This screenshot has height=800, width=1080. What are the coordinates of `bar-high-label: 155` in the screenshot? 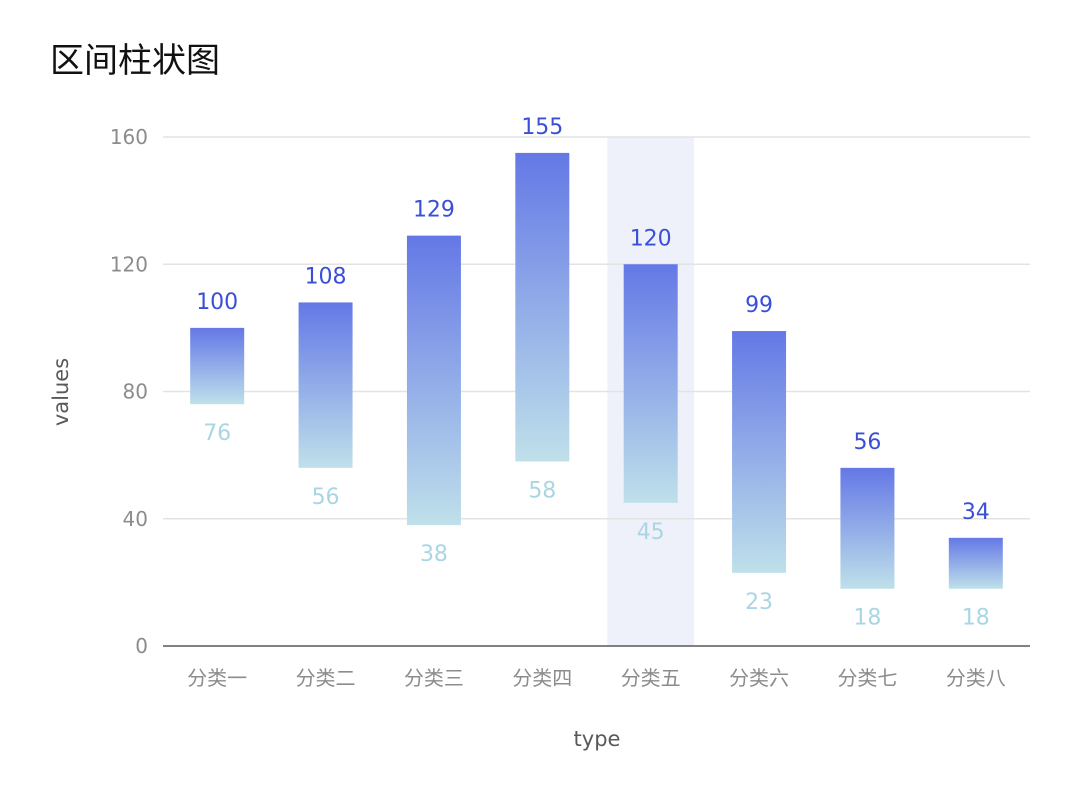 It's located at (542, 127).